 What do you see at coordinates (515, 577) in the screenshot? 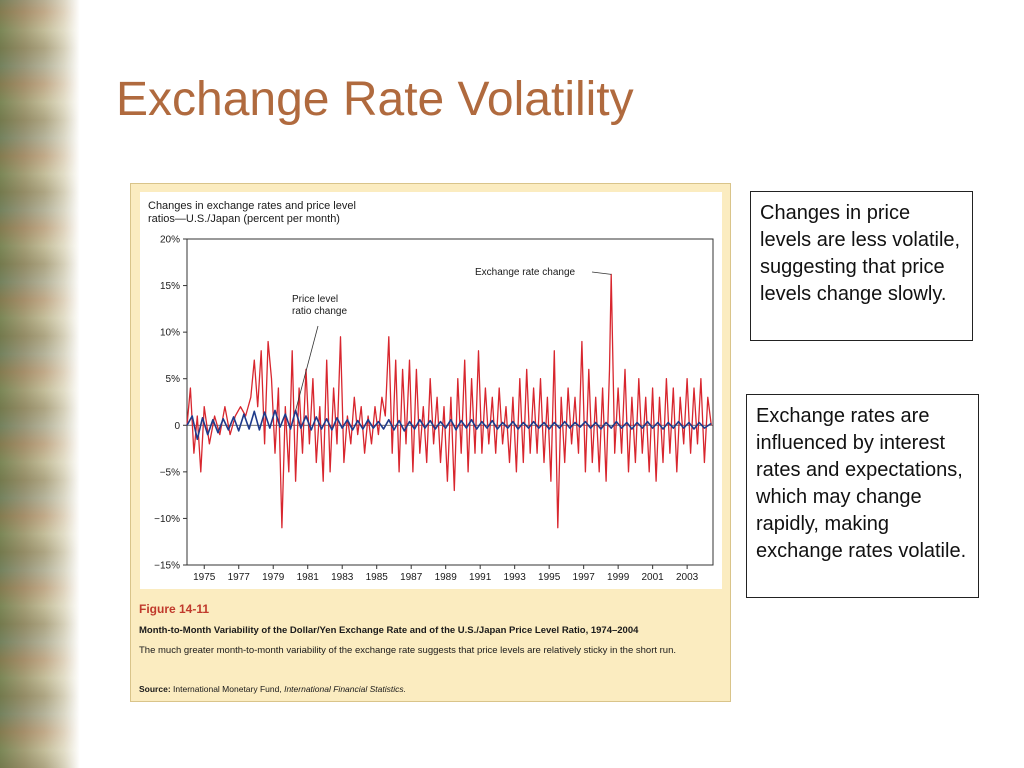
I see `x-tick-label: 1993` at bounding box center [515, 577].